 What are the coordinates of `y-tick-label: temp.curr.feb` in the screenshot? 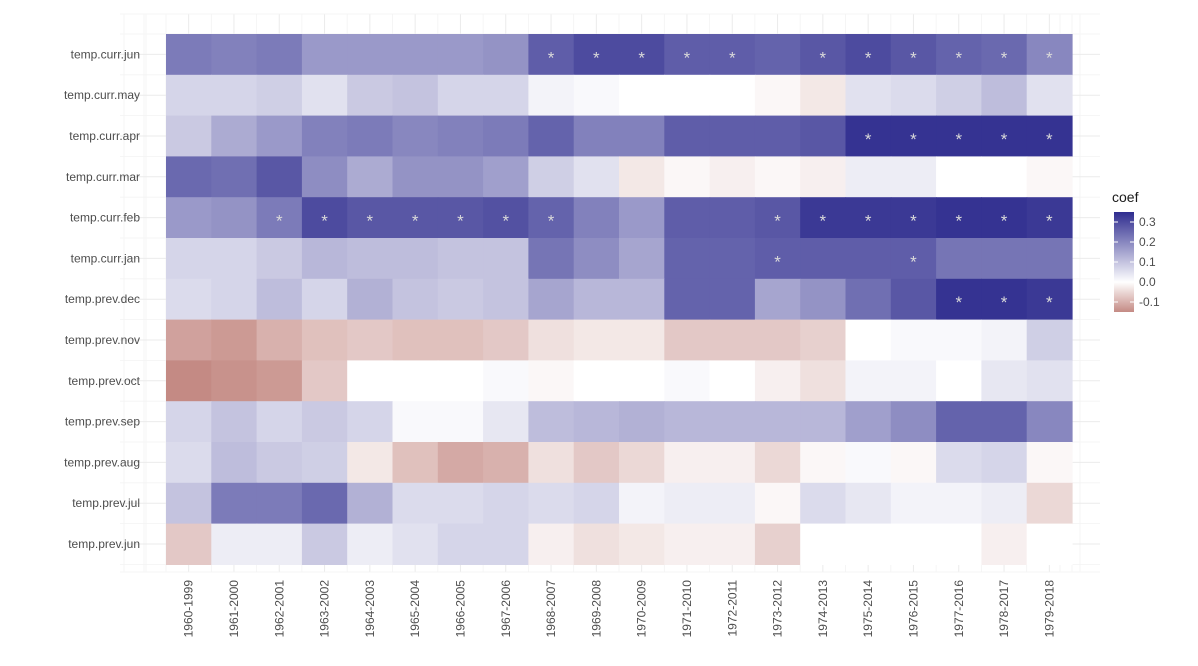 It's located at (105, 218).